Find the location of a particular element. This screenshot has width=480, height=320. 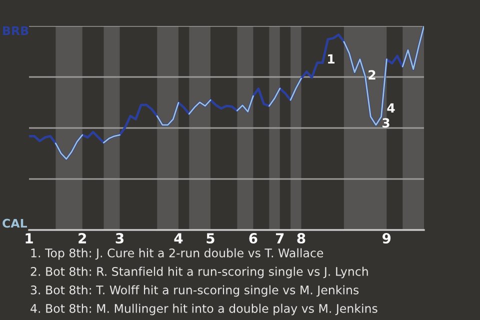

x-tick-label: 3 is located at coordinates (120, 238).